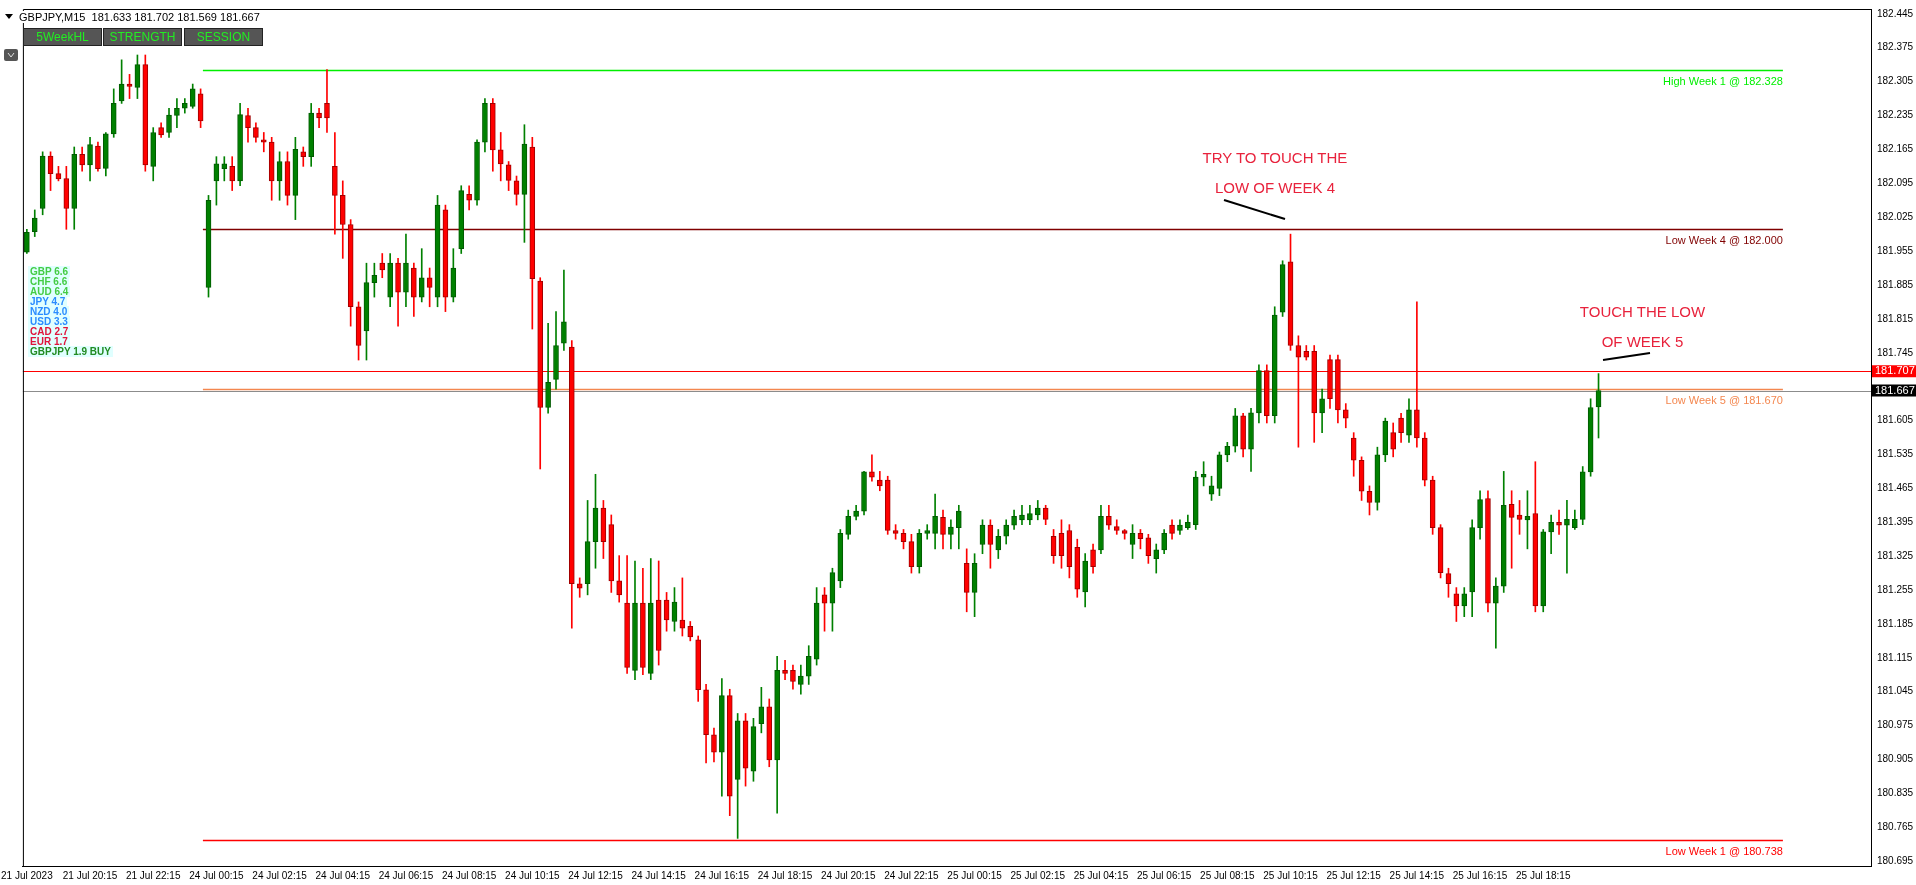 The height and width of the screenshot is (885, 1916). I want to click on x-tick-label: 24 Jul 16:15, so click(722, 875).